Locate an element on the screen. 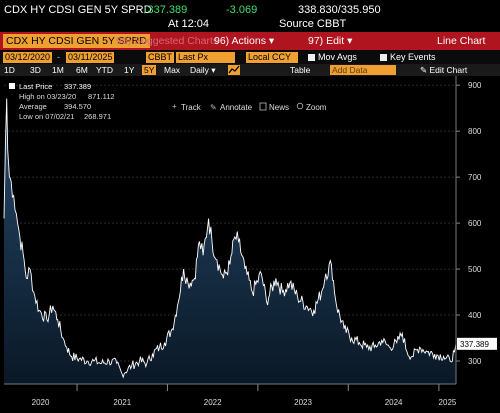  x-tick-label: 2025 is located at coordinates (448, 402).